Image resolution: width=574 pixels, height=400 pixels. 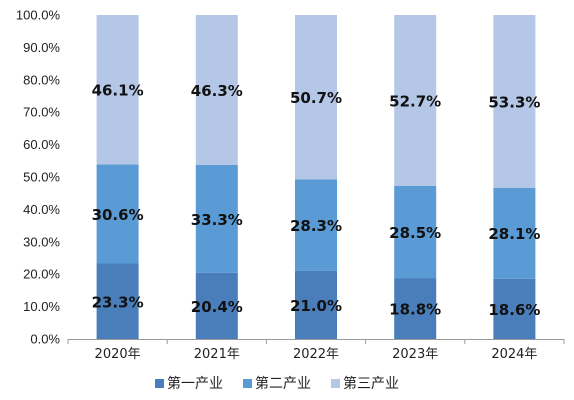 I want to click on data-label: 46.1%, so click(x=118, y=91).